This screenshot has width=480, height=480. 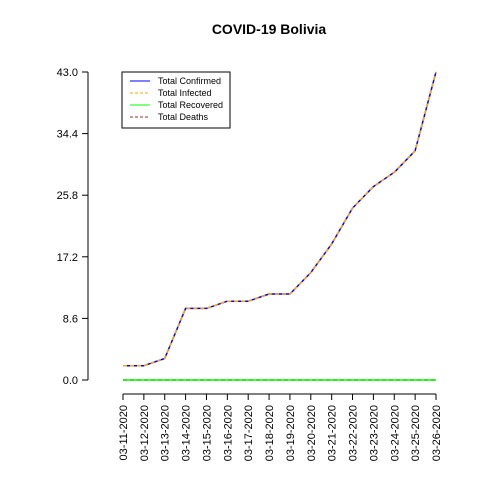 What do you see at coordinates (228, 433) in the screenshot?
I see `x-tick-label: 03-16-2020` at bounding box center [228, 433].